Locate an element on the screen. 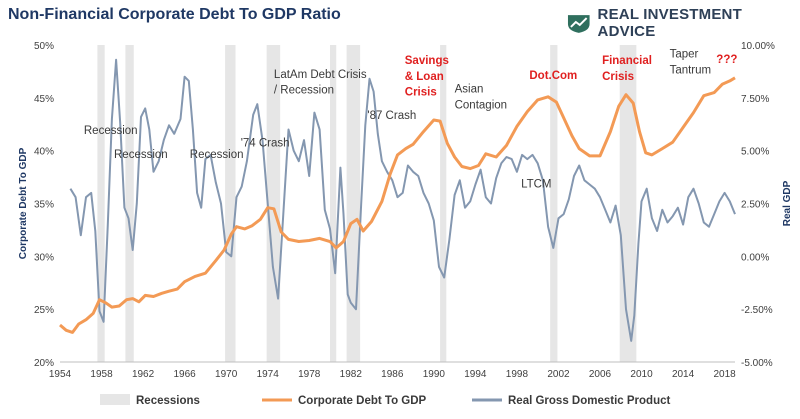  x-tick-label: 1982 is located at coordinates (351, 374).